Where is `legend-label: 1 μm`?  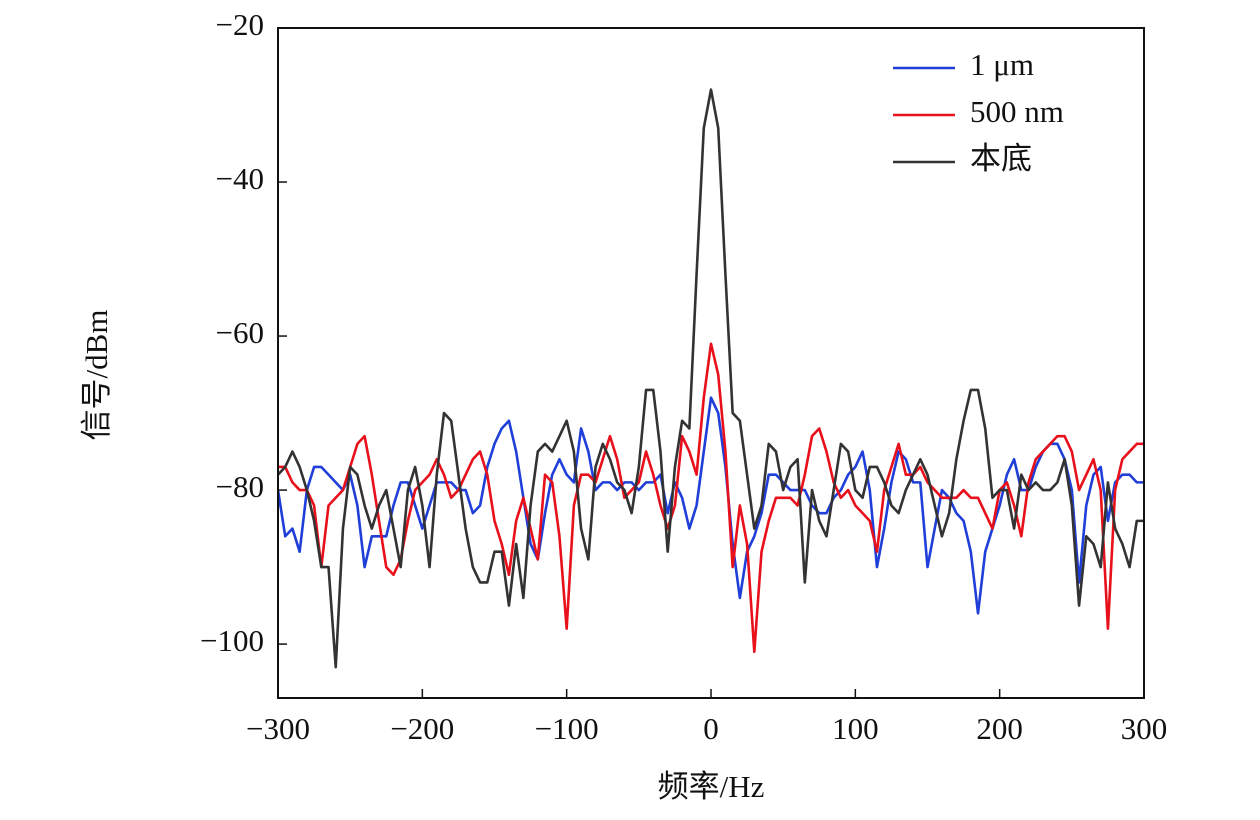
legend-label: 1 μm is located at coordinates (1002, 64).